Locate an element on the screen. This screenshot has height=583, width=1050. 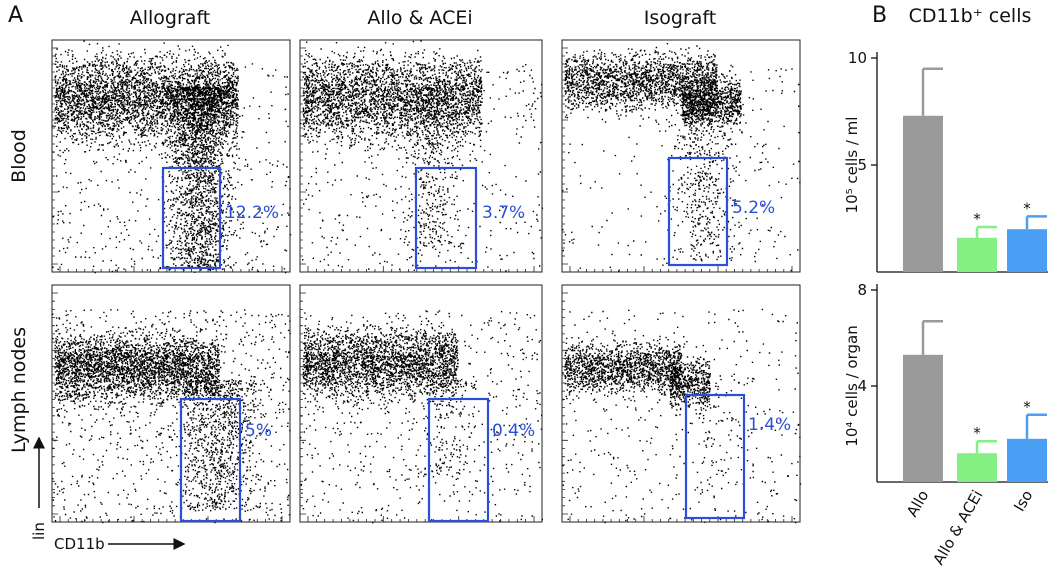
y-tick-label: 4 is located at coordinates (862, 386).